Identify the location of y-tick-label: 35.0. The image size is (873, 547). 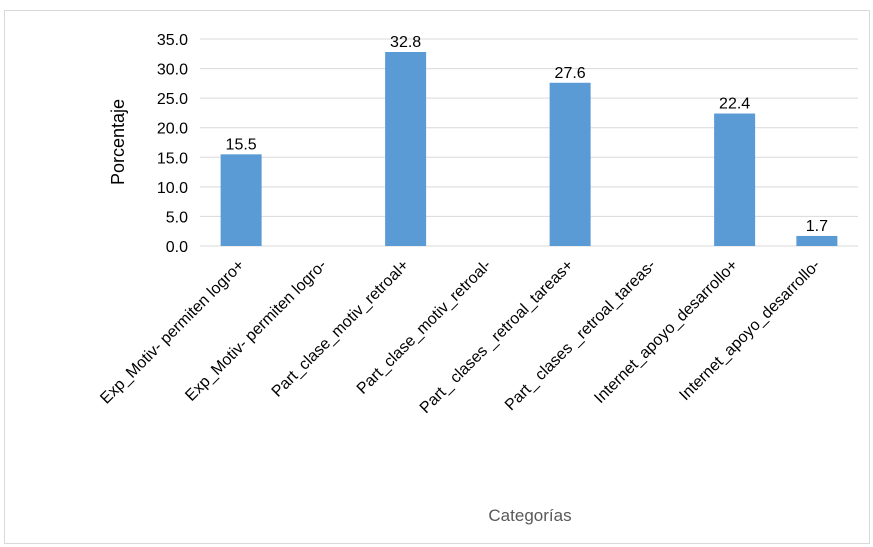
(172, 40).